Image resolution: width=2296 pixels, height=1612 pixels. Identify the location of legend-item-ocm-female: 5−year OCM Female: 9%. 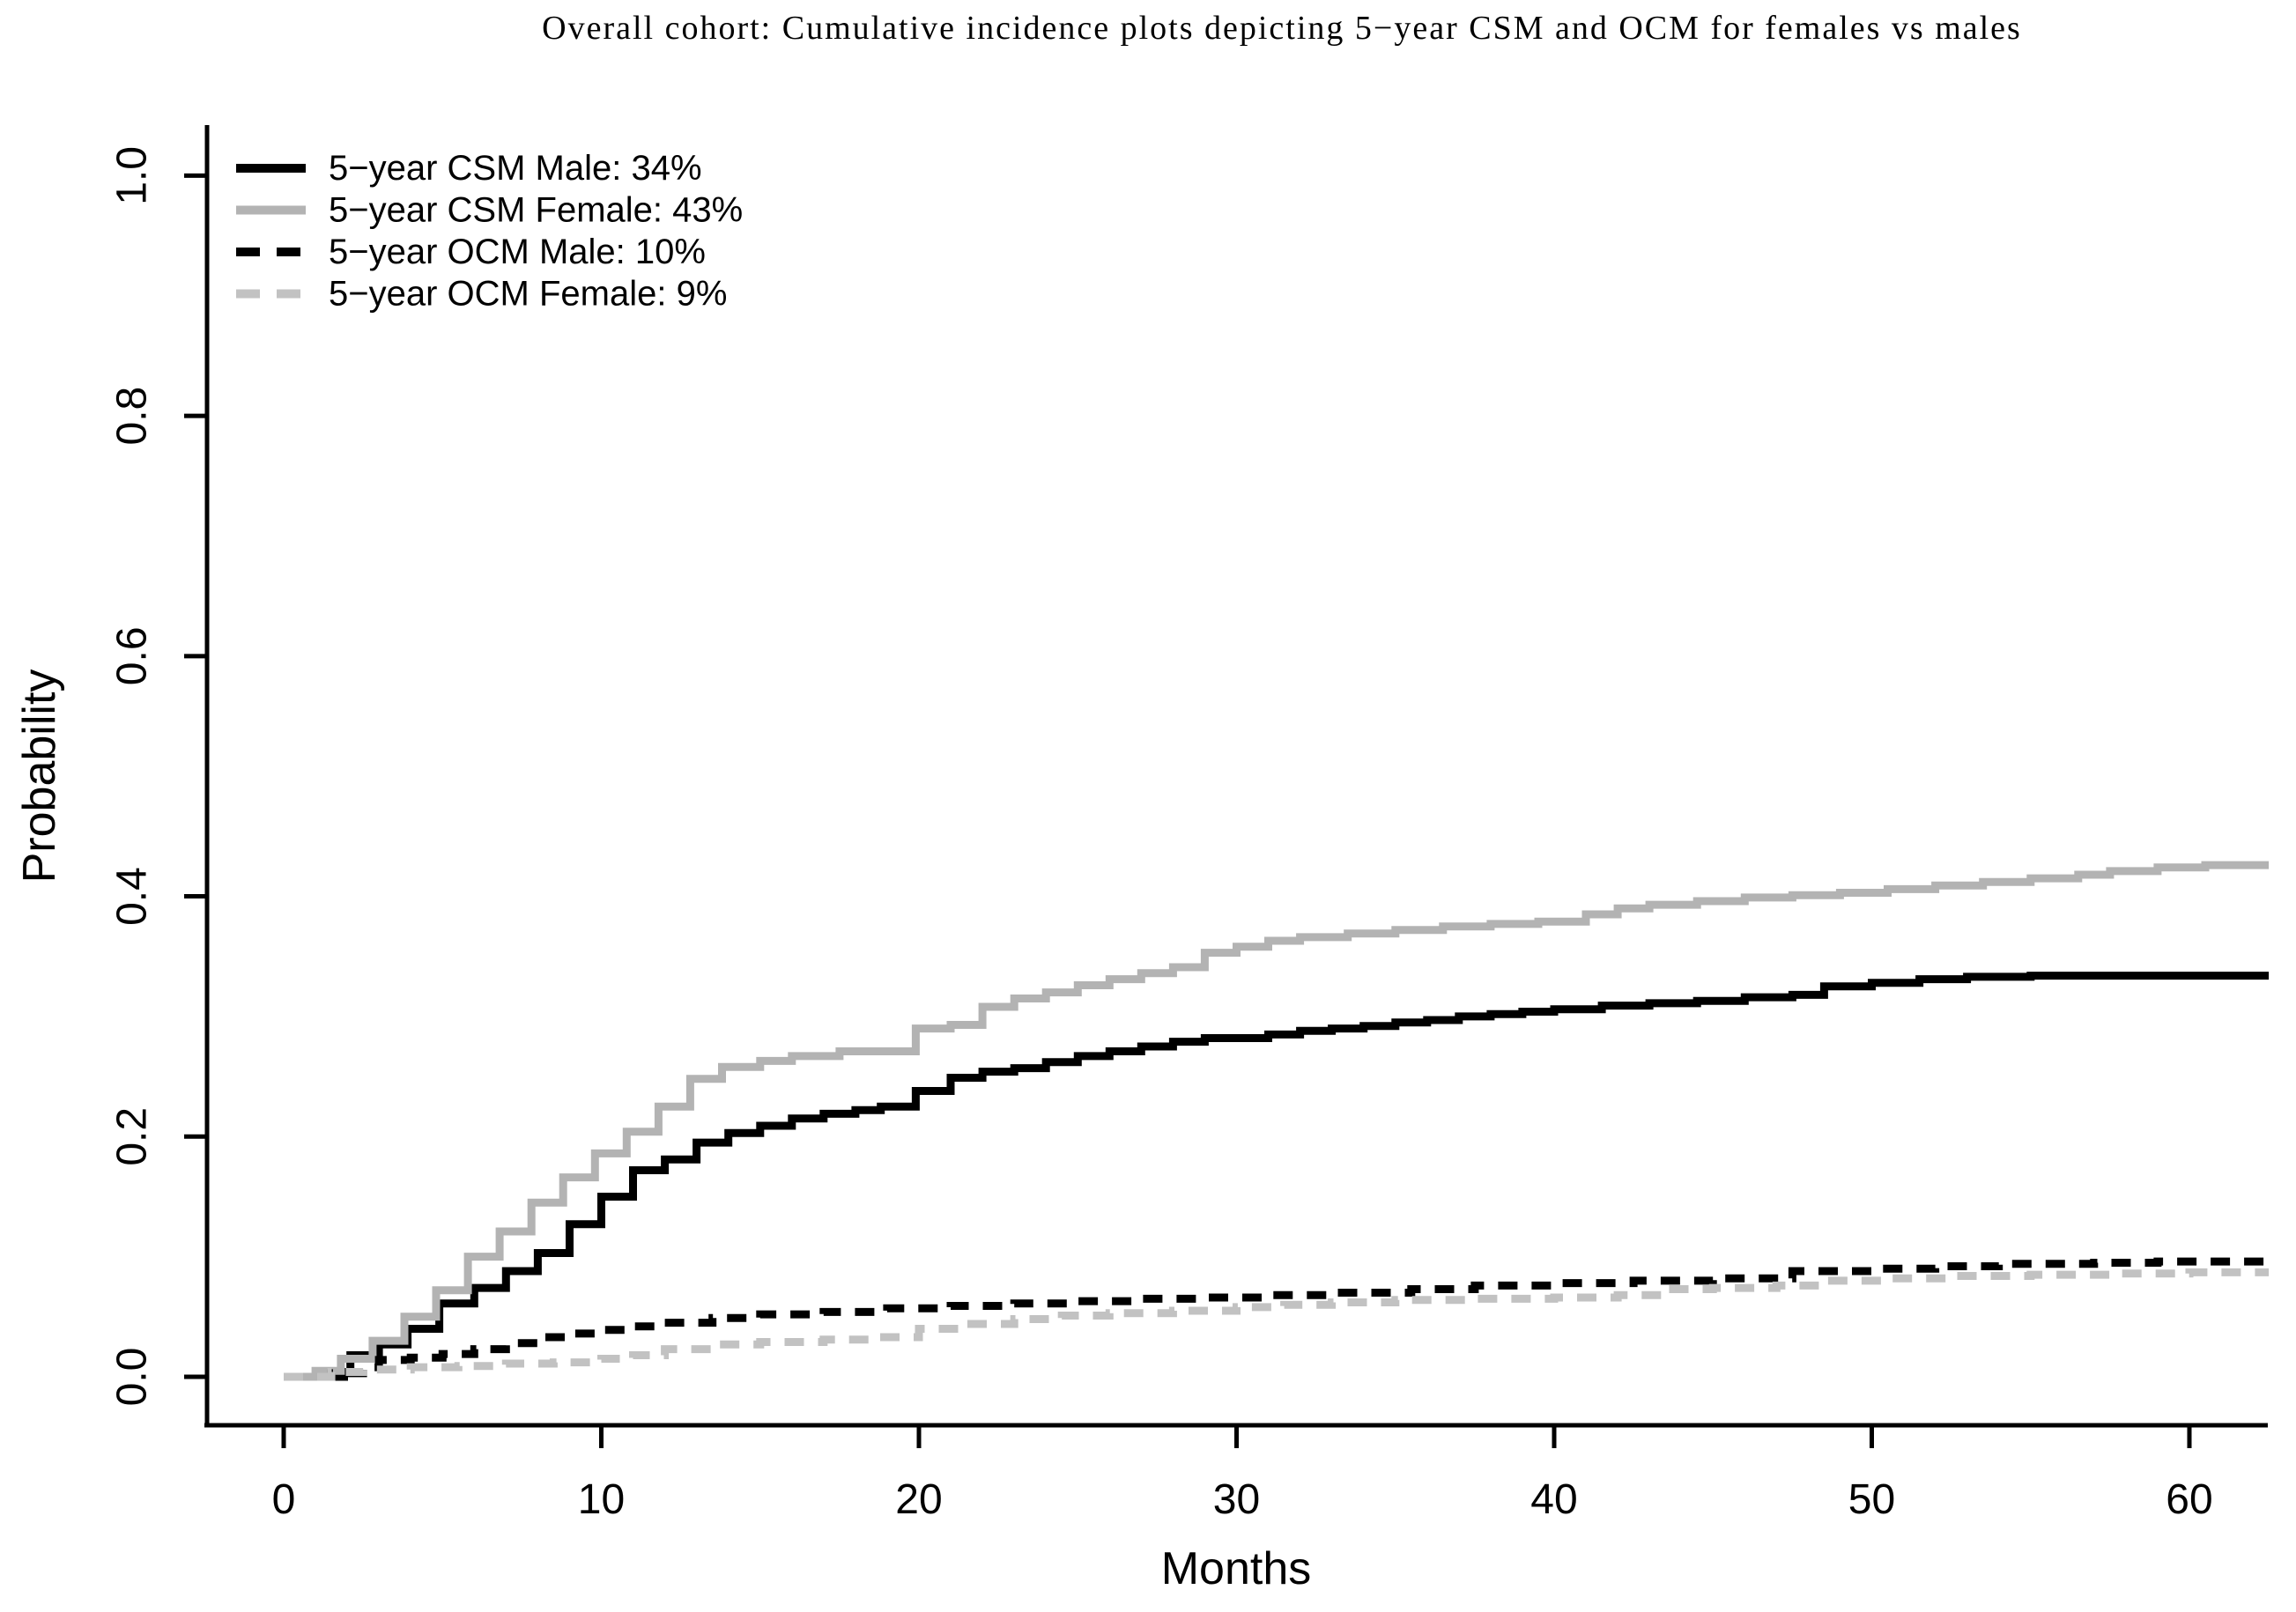
(482, 294).